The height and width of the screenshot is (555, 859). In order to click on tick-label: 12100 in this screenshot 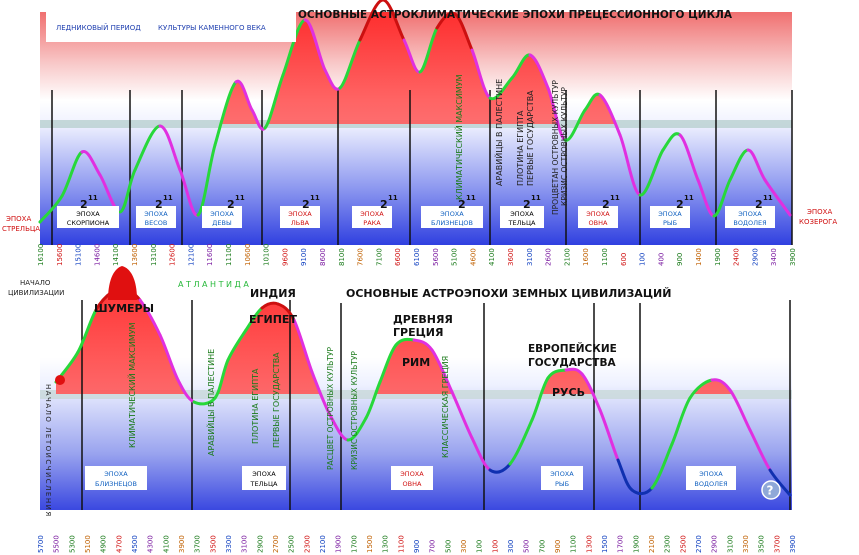, I will do `click(191, 255)`.